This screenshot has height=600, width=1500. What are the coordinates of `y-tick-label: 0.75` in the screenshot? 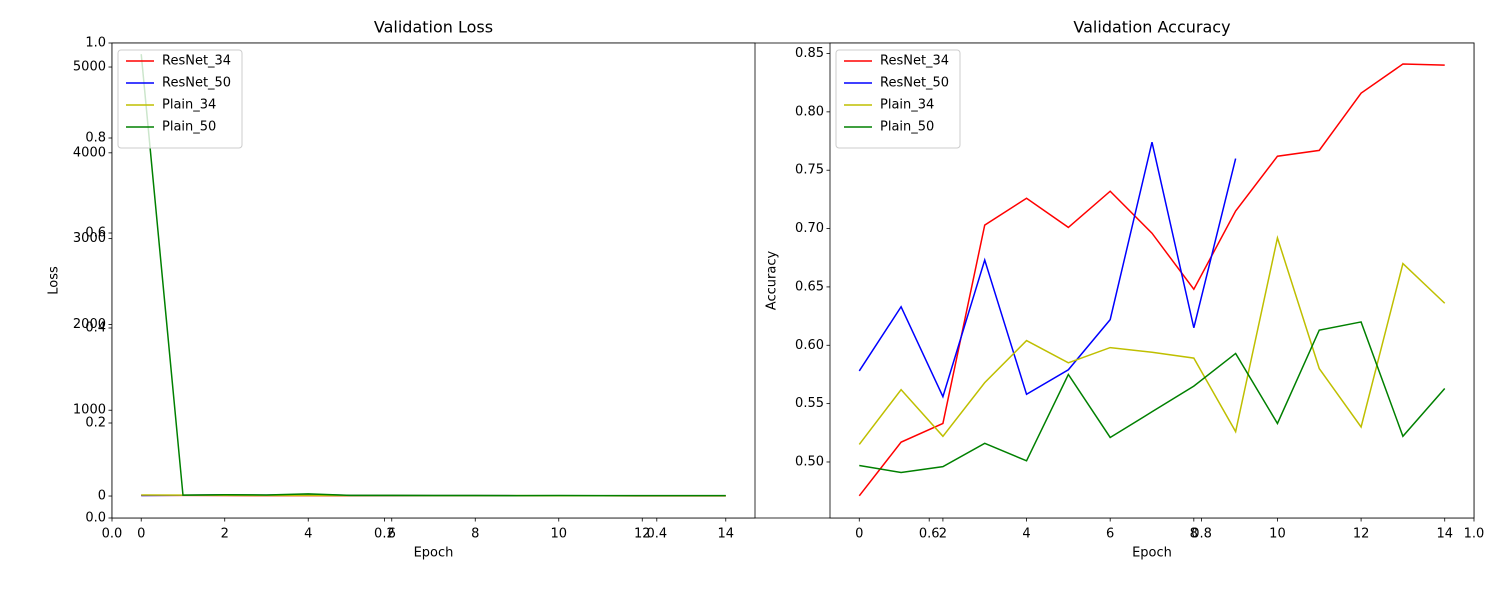 It's located at (809, 170).